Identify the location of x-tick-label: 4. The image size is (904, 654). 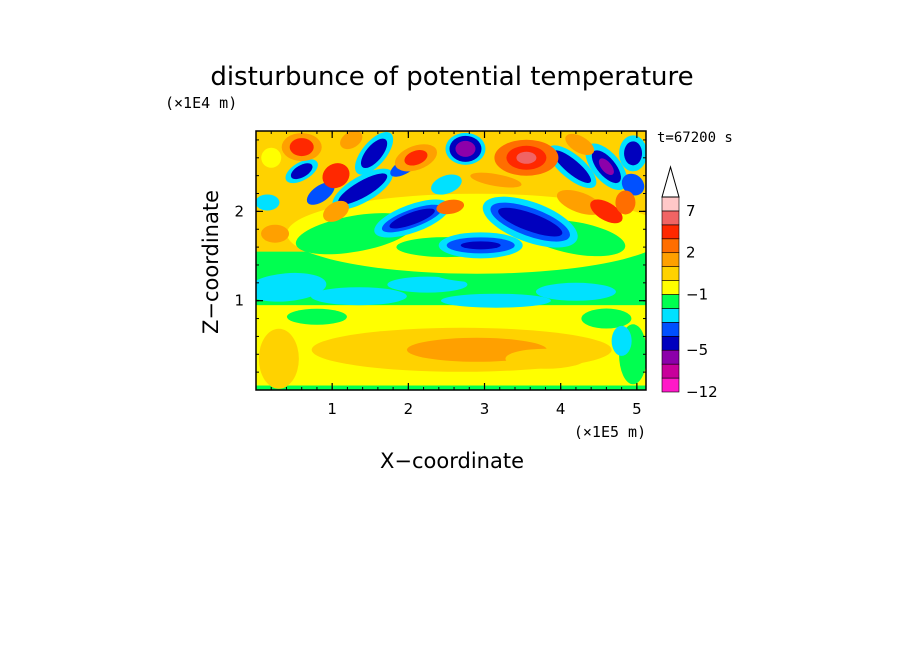
(561, 409).